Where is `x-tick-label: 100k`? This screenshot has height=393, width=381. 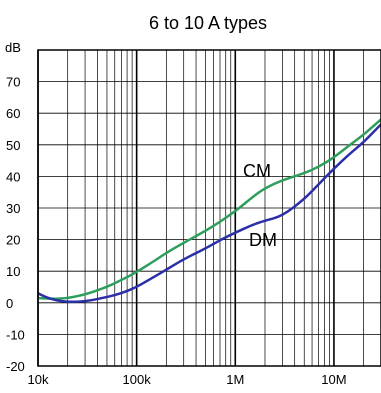
x-tick-label: 100k is located at coordinates (137, 379).